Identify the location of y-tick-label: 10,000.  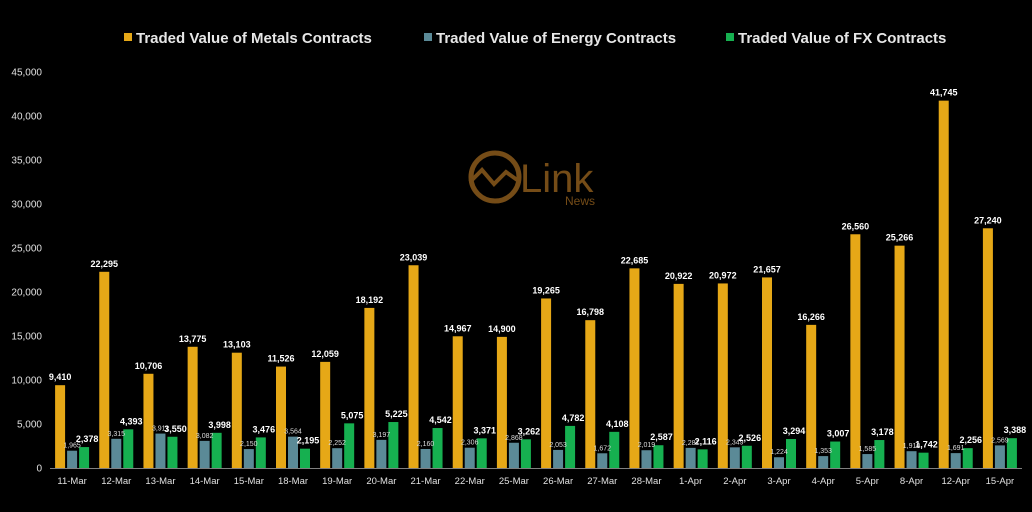
(26, 381).